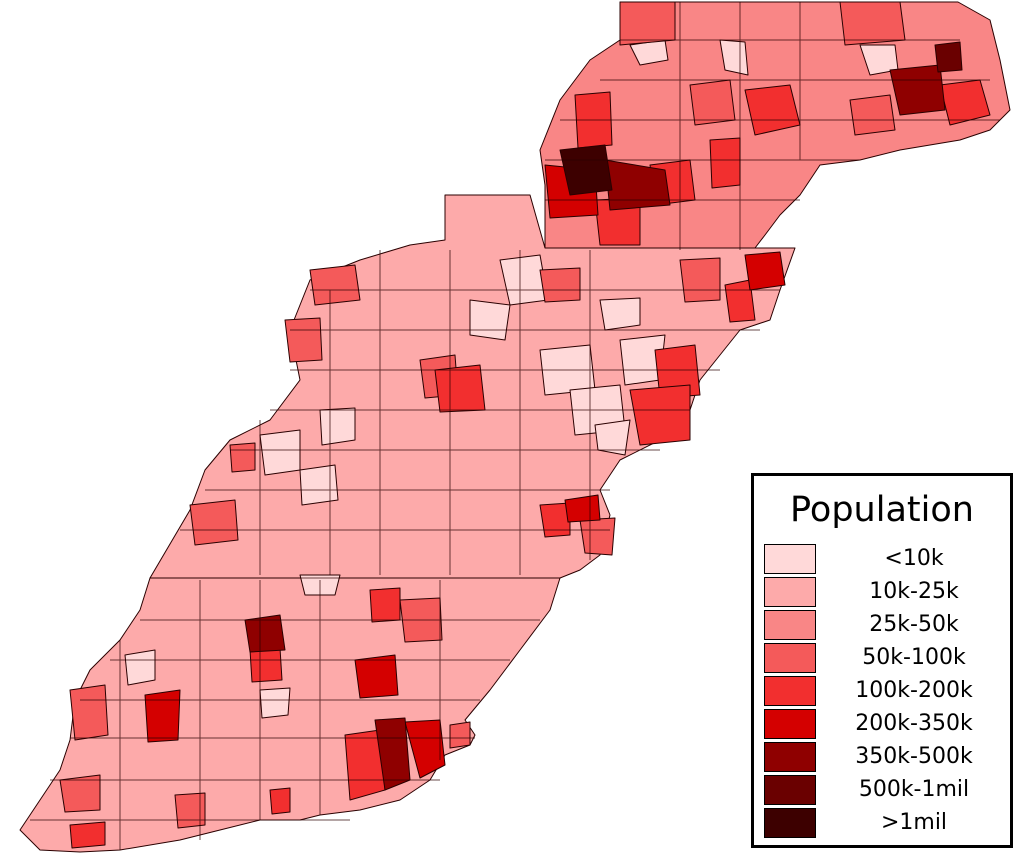 This screenshot has width=1024, height=860. I want to click on legend-label: >1mil, so click(914, 822).